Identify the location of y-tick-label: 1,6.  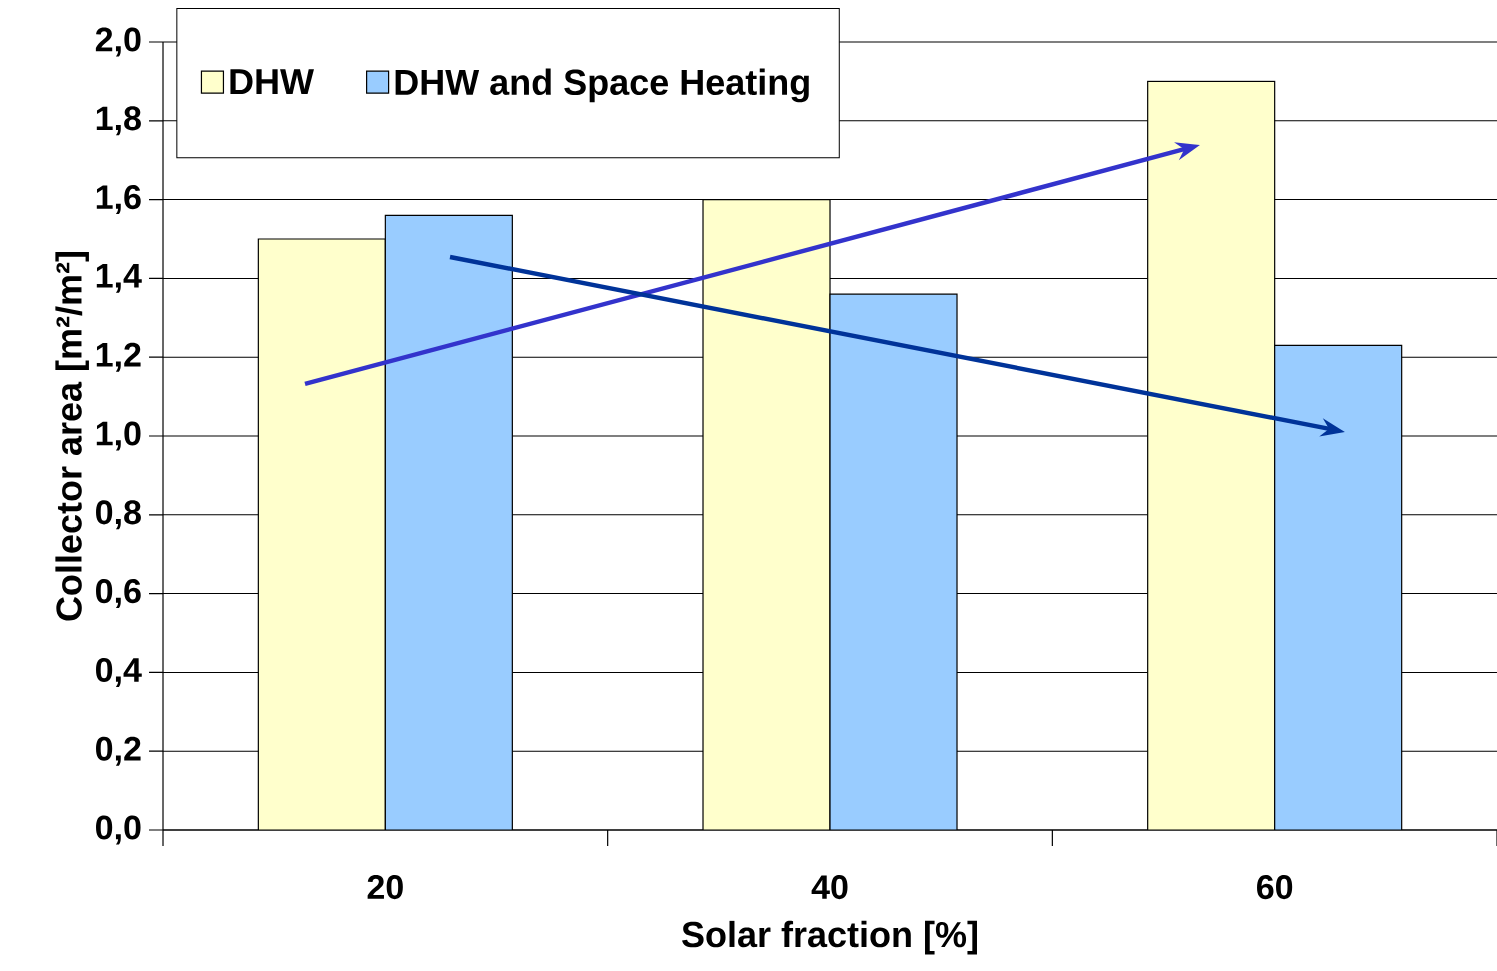
(118, 200).